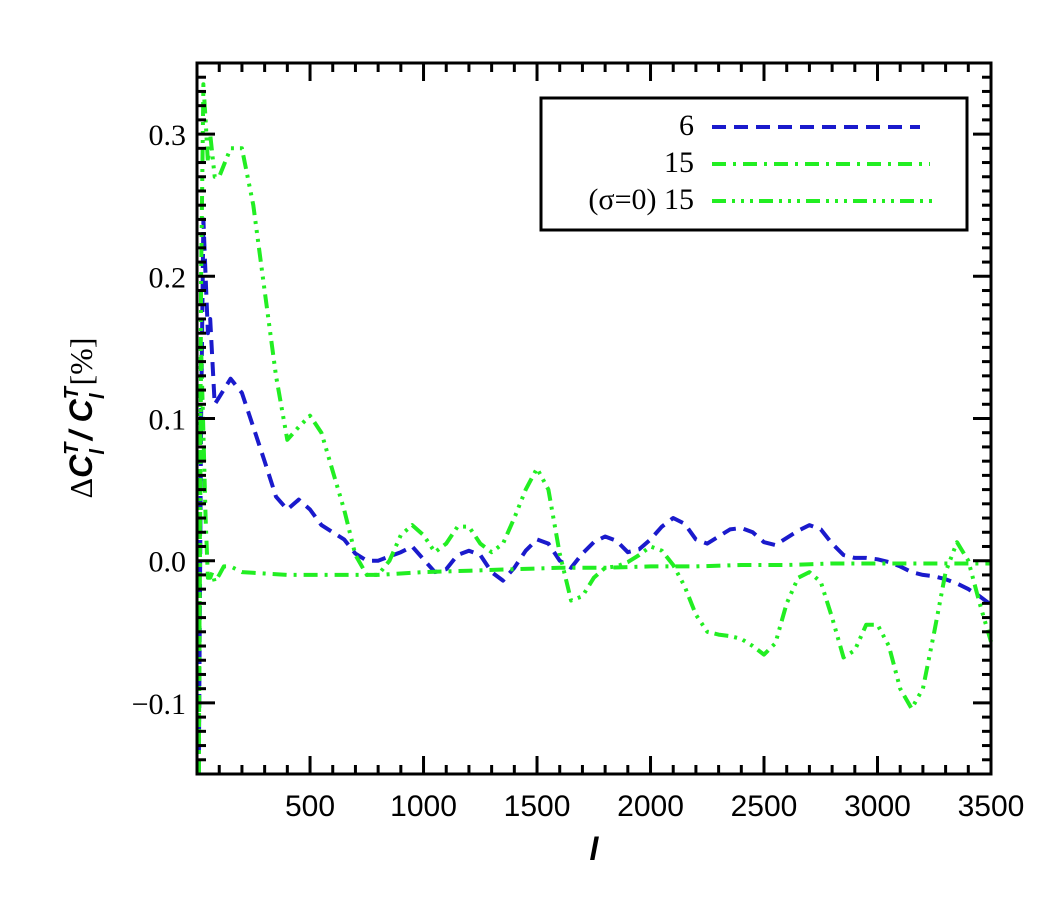 This screenshot has width=1050, height=900. What do you see at coordinates (81, 466) in the screenshot?
I see `y-axis-title-c1: C` at bounding box center [81, 466].